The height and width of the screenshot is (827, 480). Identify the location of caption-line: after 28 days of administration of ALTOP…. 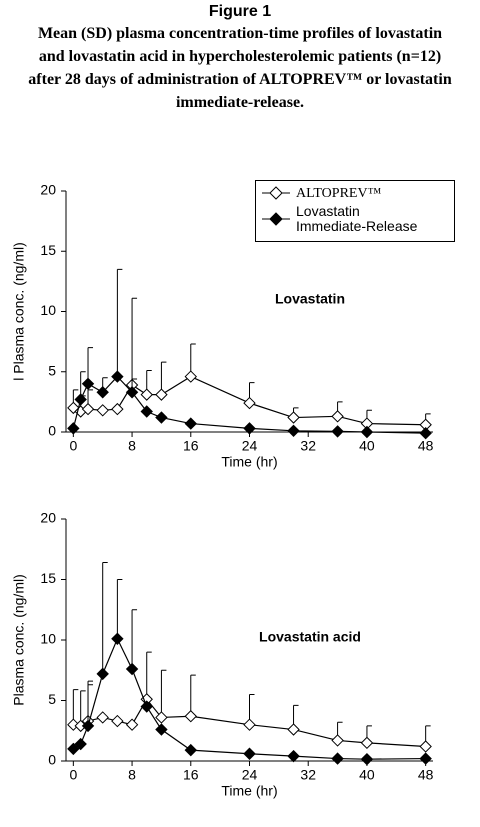
(240, 79).